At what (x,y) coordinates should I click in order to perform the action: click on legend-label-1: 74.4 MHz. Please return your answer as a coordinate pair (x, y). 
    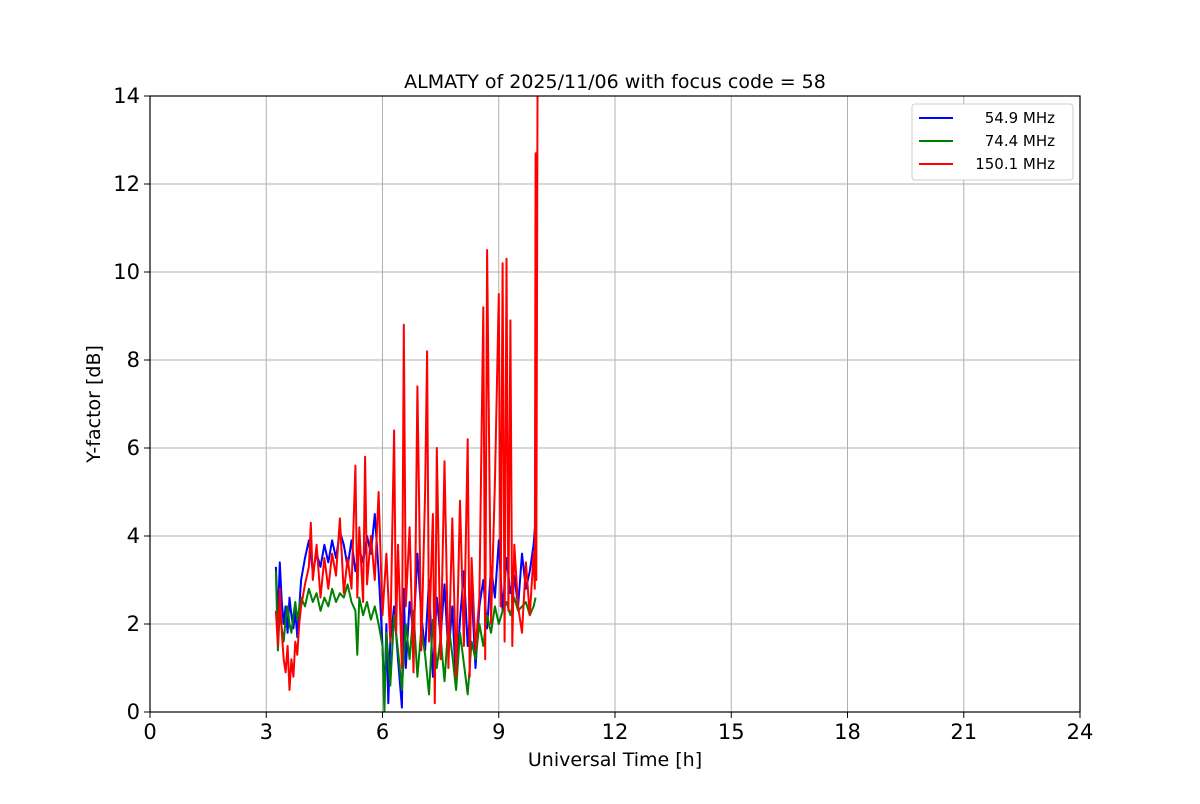
    Looking at the image, I should click on (1020, 141).